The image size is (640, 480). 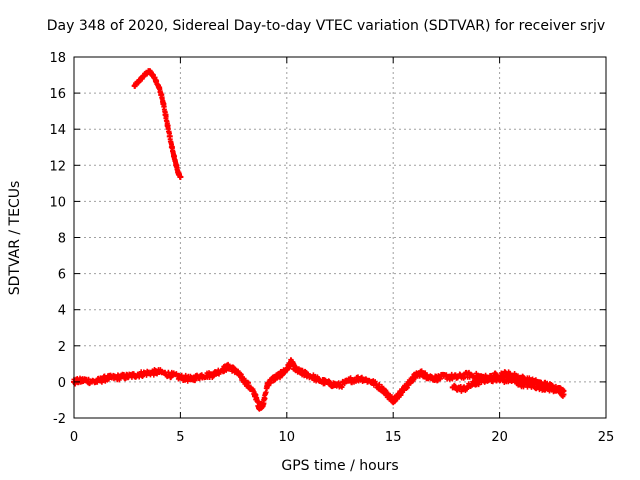 I want to click on y-tick-label: -2, so click(x=59, y=419).